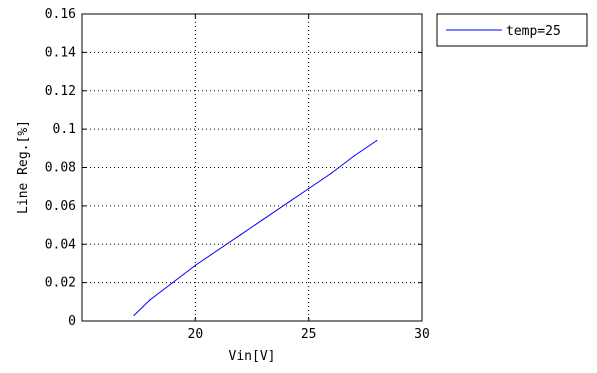 This screenshot has width=597, height=373. What do you see at coordinates (60, 52) in the screenshot?
I see `y-tick-label-0-14: 0.14` at bounding box center [60, 52].